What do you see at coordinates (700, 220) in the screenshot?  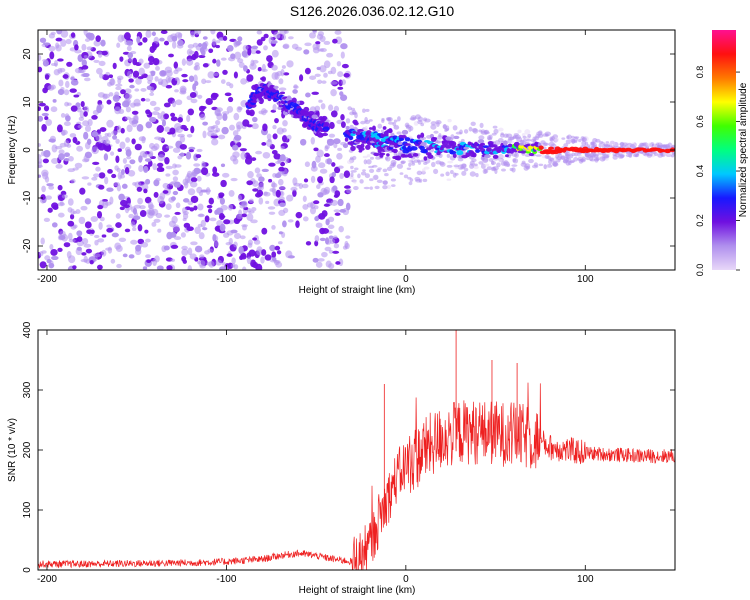 I see `colorbar-tick-label: 0.2` at bounding box center [700, 220].